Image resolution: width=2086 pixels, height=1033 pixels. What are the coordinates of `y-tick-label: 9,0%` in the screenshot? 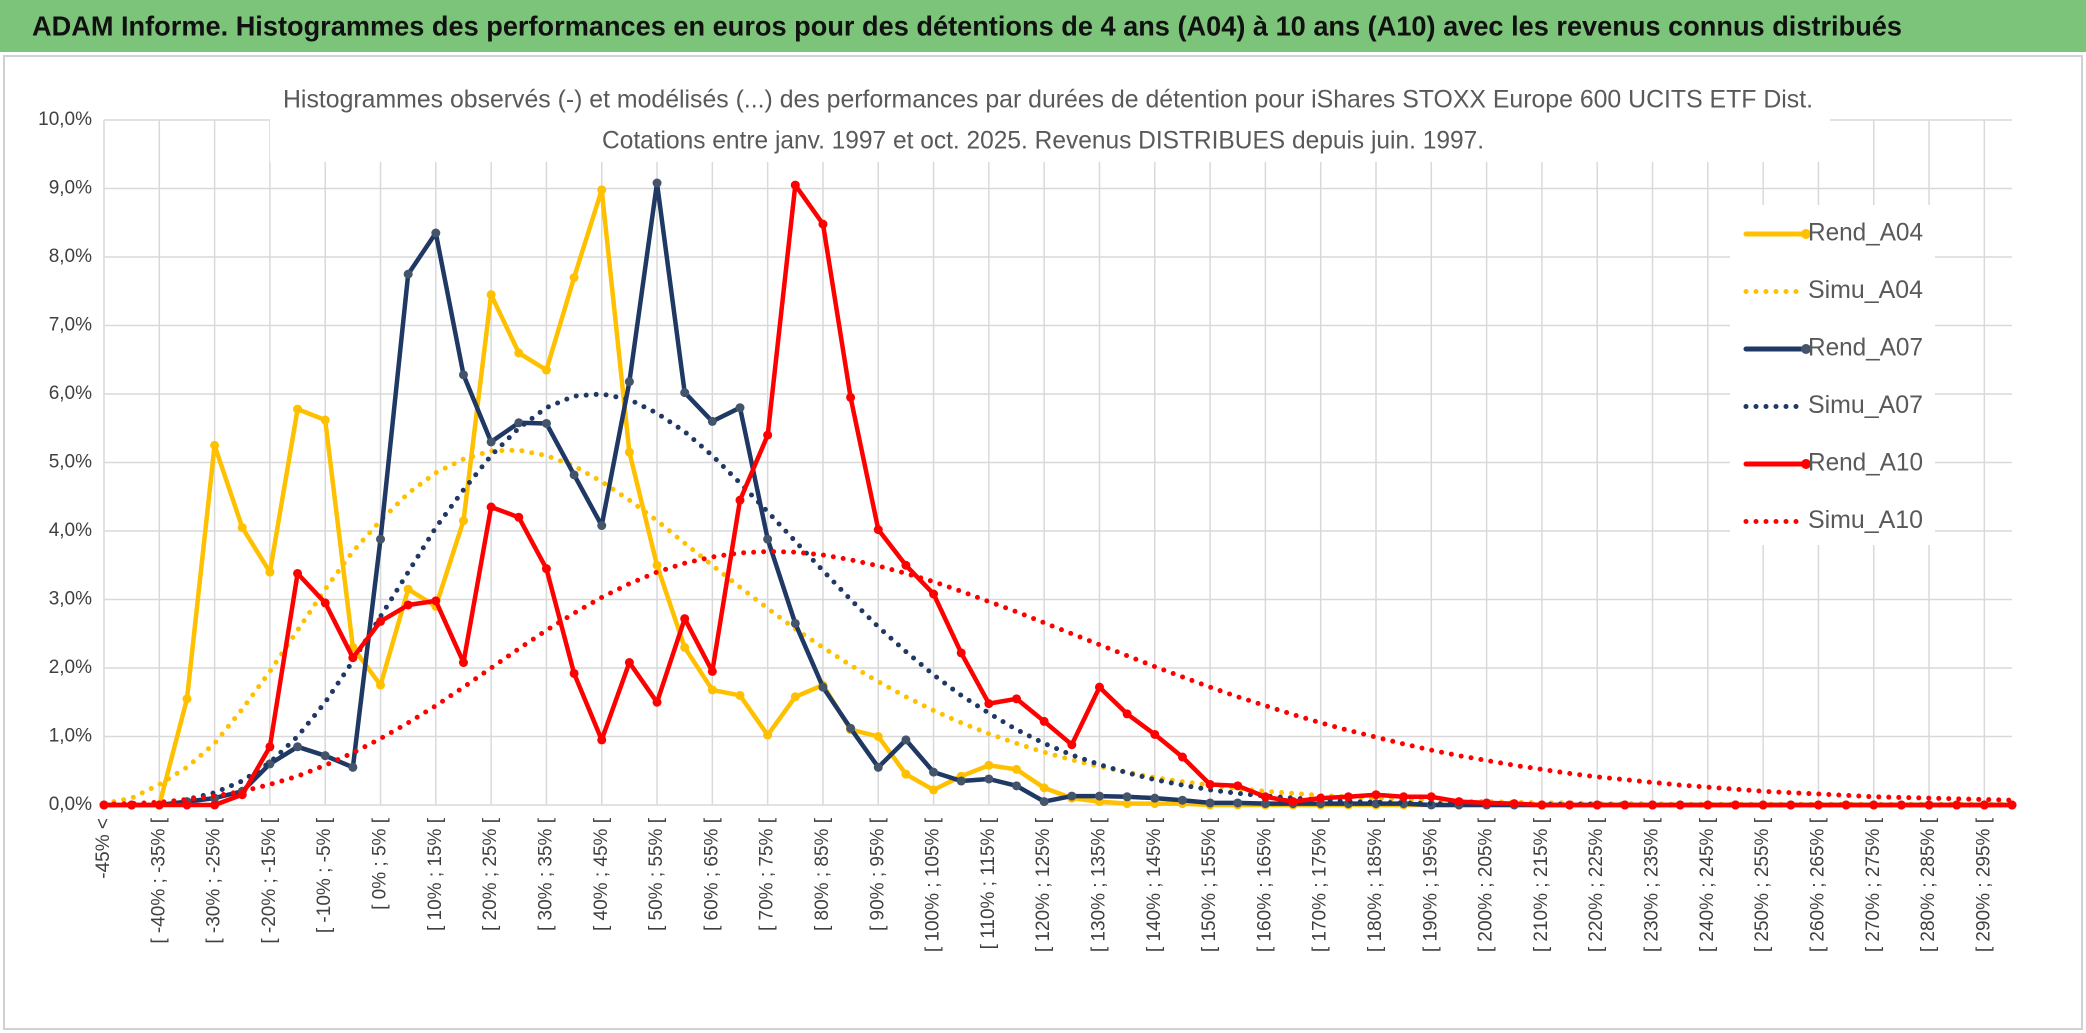 It's located at (70, 188).